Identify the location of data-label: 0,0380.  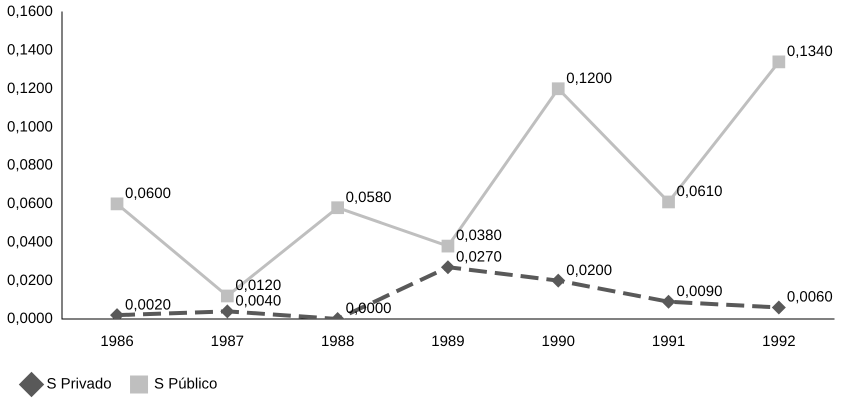
(479, 235).